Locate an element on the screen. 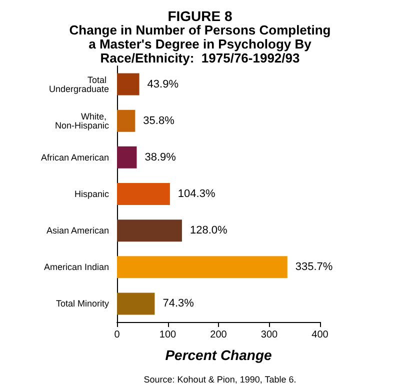 The height and width of the screenshot is (388, 400). data-label: 43.9% is located at coordinates (163, 84).